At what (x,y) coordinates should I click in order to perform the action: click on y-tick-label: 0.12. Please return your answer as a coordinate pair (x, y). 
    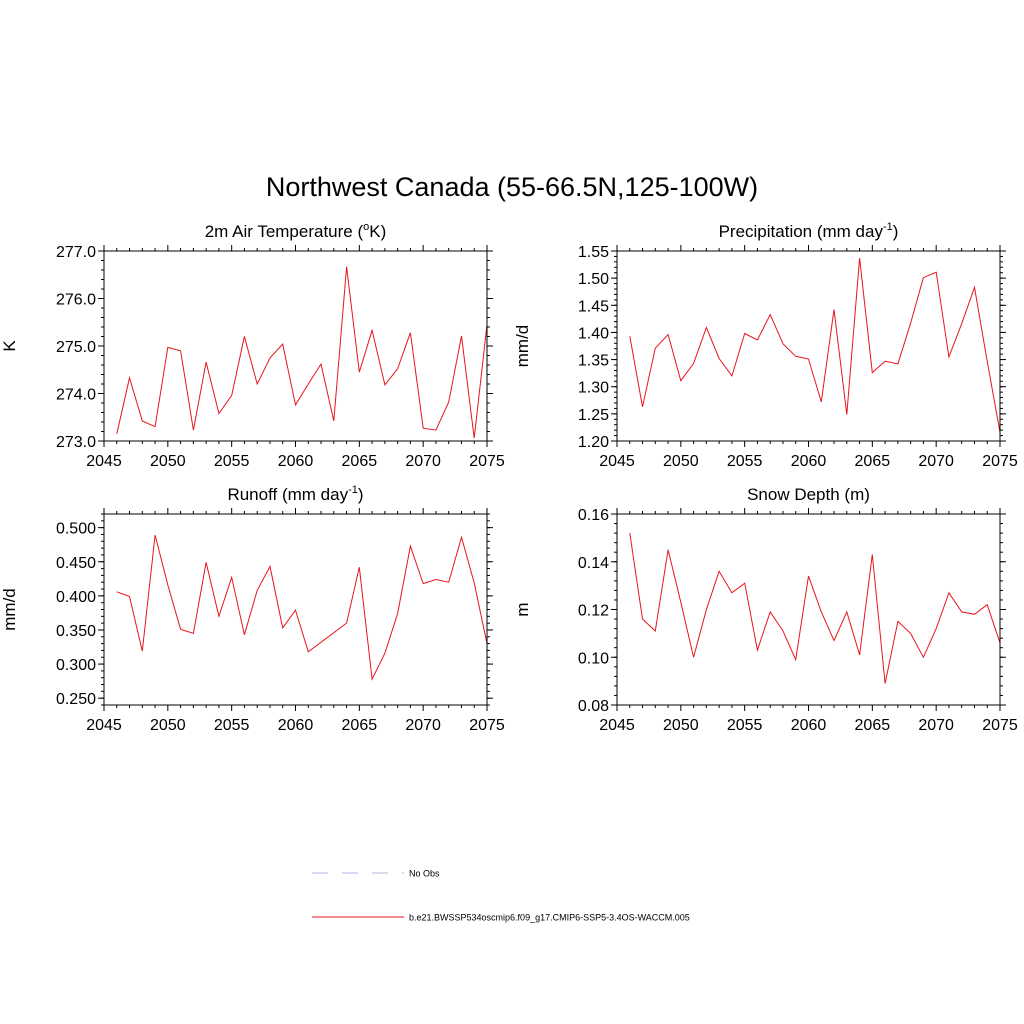
    Looking at the image, I should click on (593, 611).